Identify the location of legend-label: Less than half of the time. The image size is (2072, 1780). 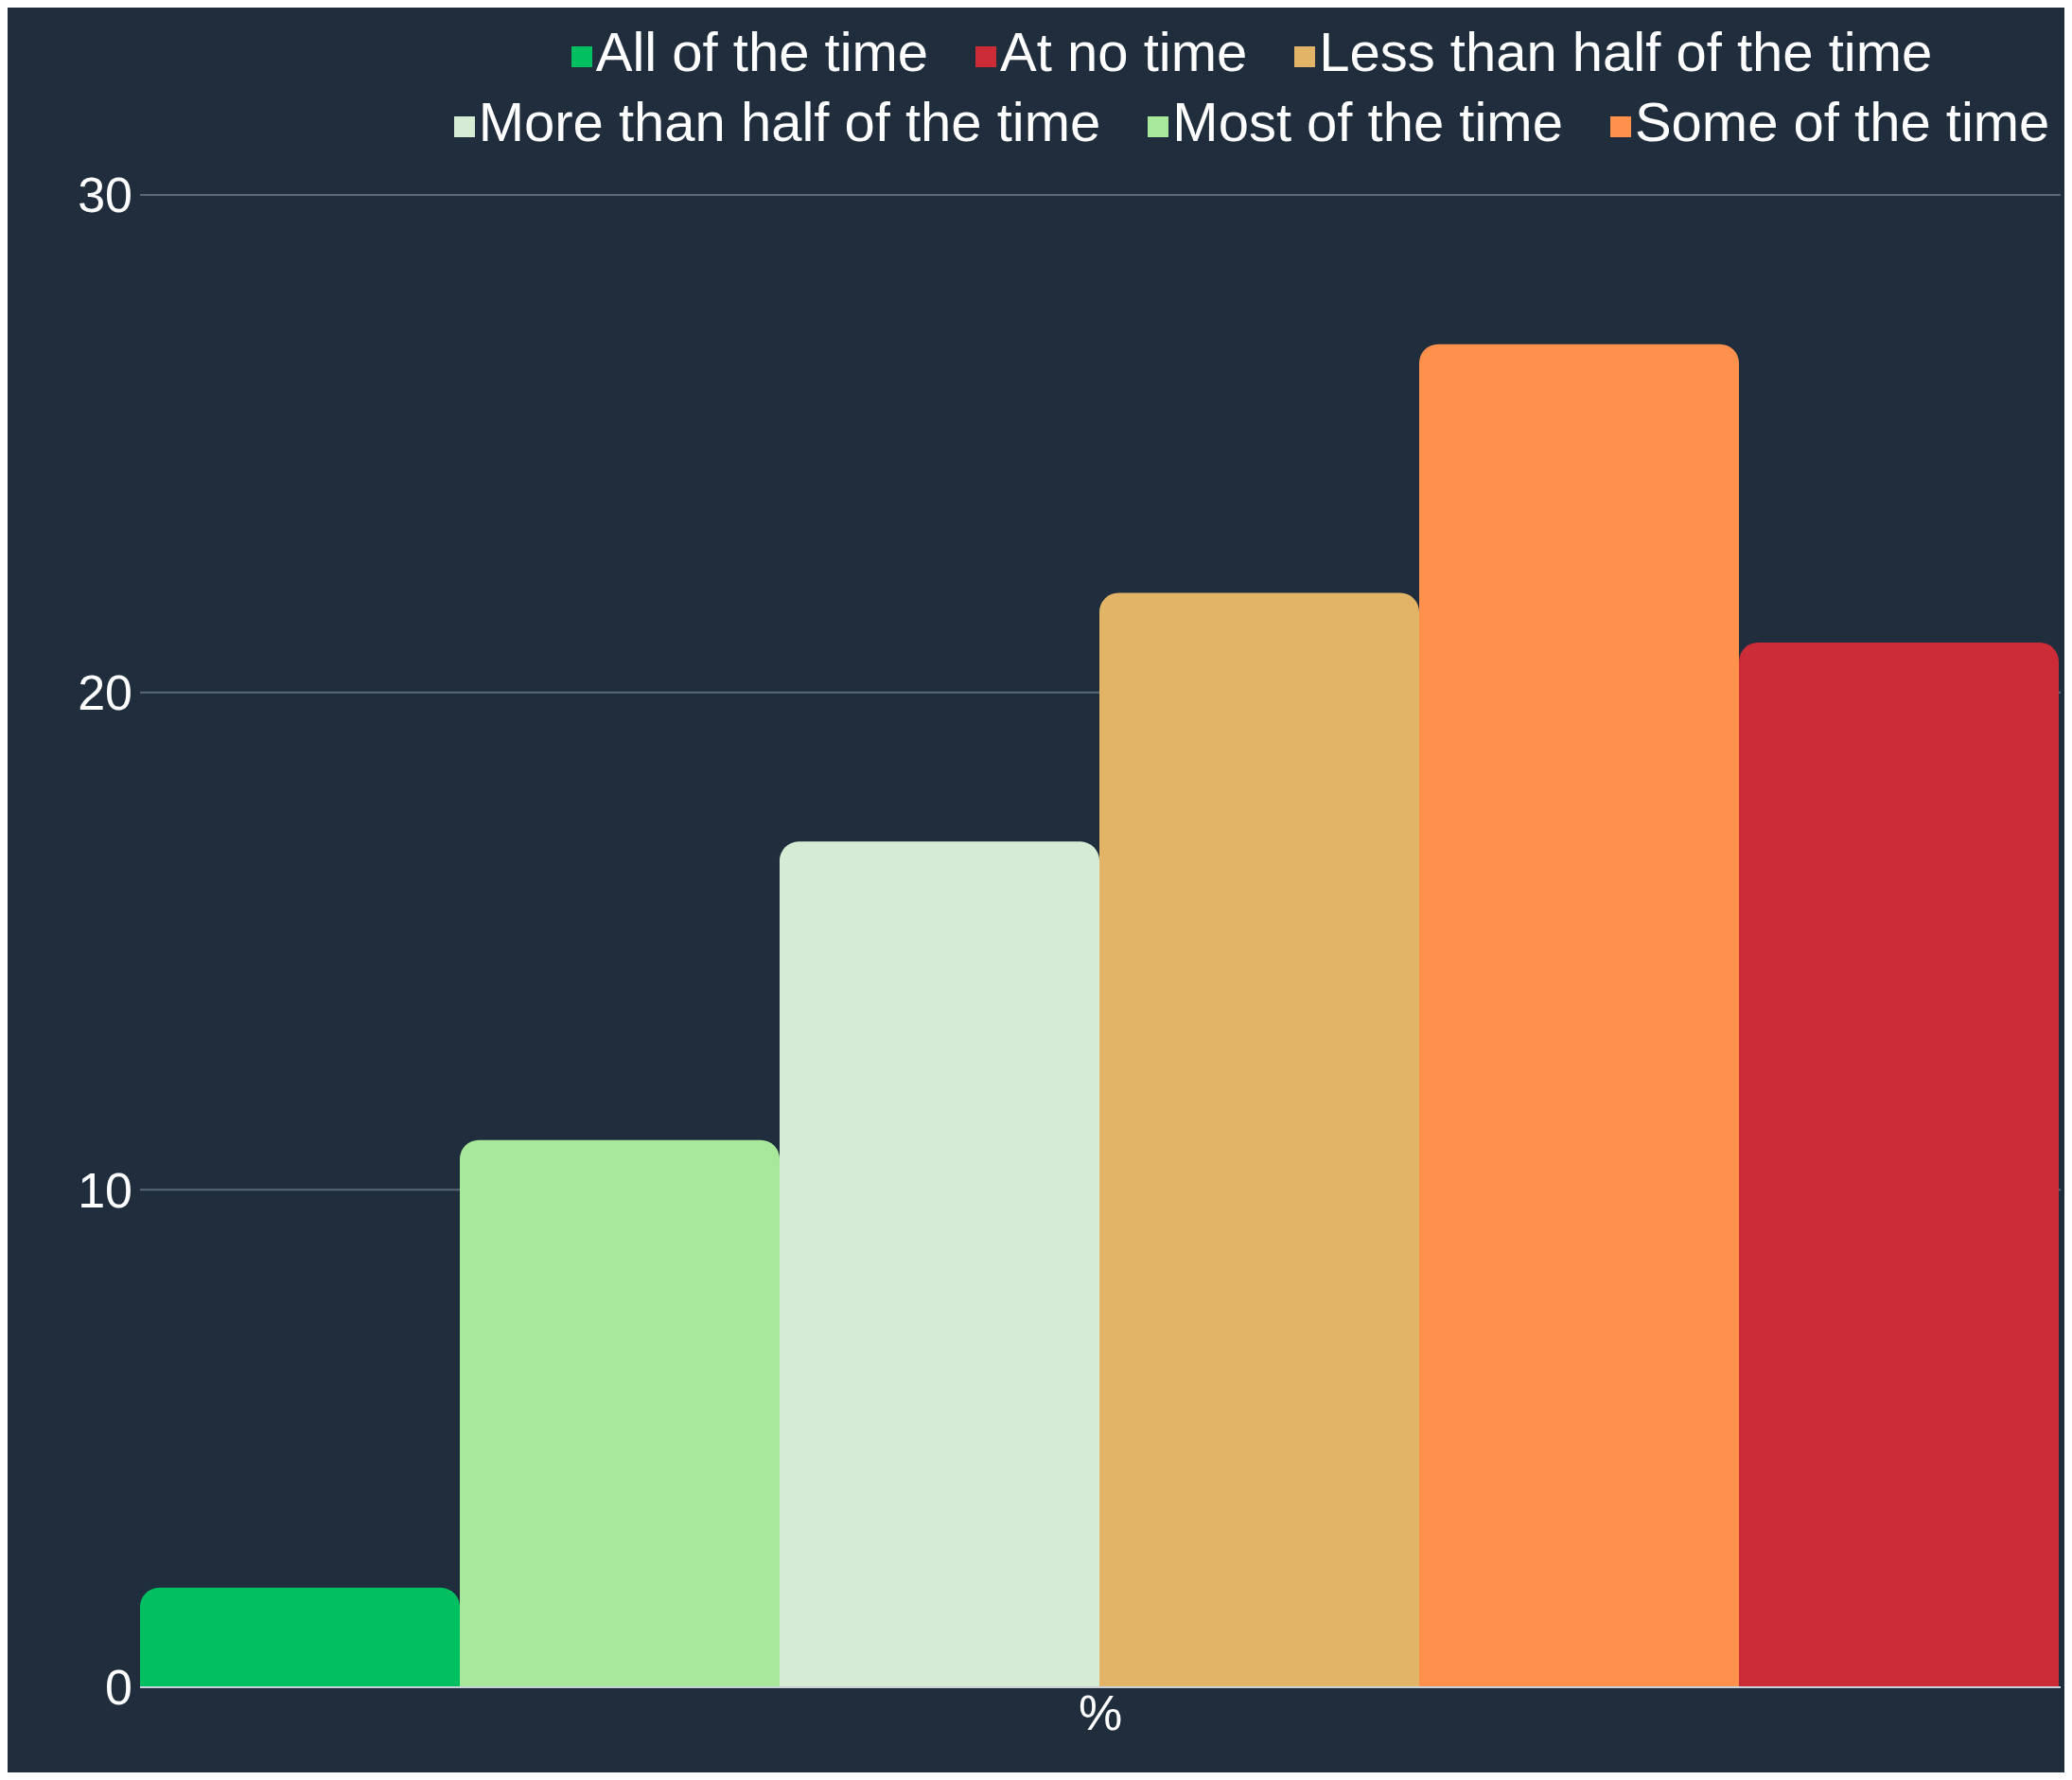
(1626, 52).